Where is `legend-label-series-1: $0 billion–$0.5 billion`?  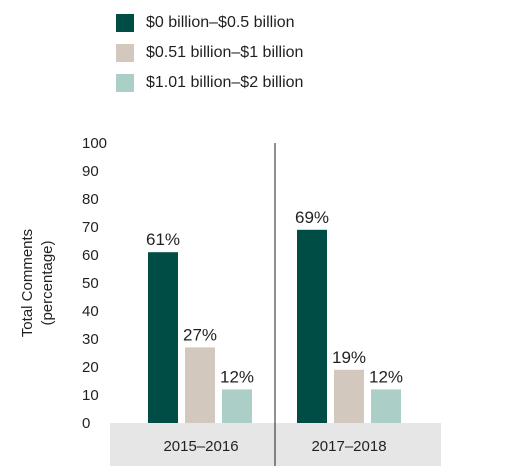 legend-label-series-1: $0 billion–$0.5 billion is located at coordinates (220, 22).